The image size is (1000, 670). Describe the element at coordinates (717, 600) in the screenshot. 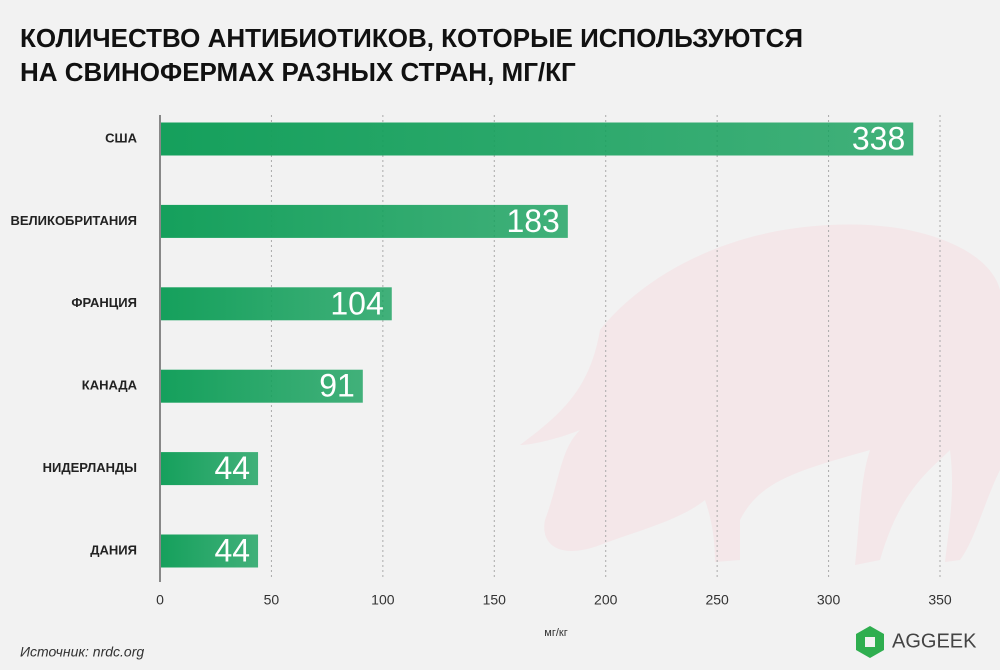

I see `x-tick-label: 250` at that location.